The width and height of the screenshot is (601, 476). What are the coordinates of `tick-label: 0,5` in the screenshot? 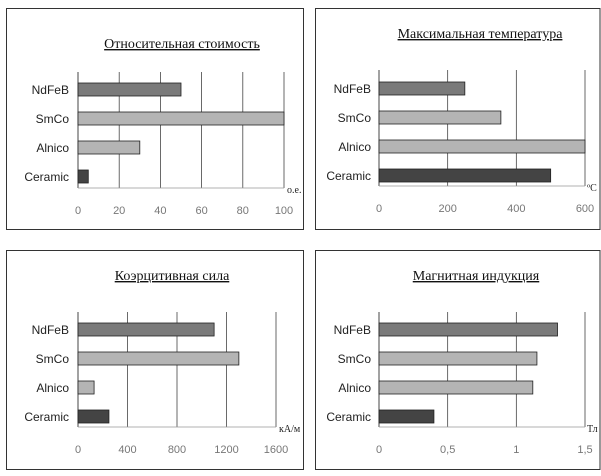 It's located at (447, 450).